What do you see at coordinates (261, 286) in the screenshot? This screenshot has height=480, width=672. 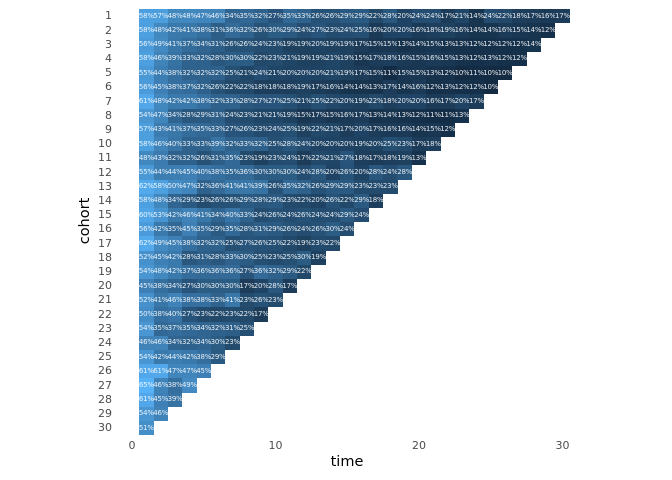 I see `heatmap-cell: 20%` at bounding box center [261, 286].